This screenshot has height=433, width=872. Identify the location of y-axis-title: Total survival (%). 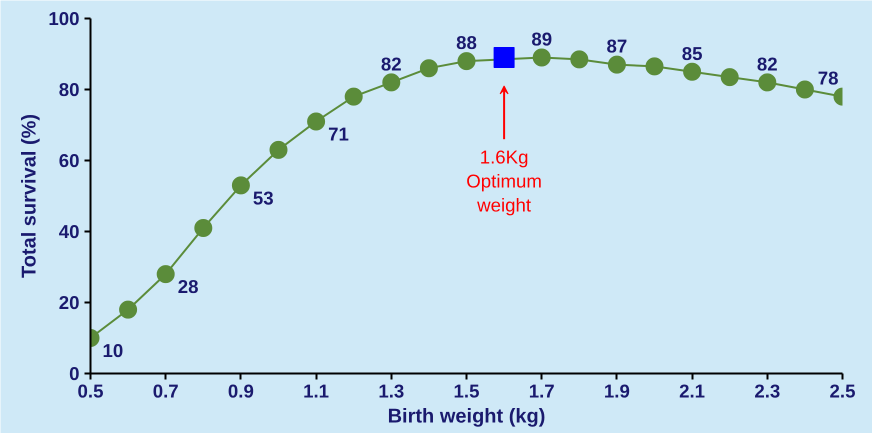
(29, 196).